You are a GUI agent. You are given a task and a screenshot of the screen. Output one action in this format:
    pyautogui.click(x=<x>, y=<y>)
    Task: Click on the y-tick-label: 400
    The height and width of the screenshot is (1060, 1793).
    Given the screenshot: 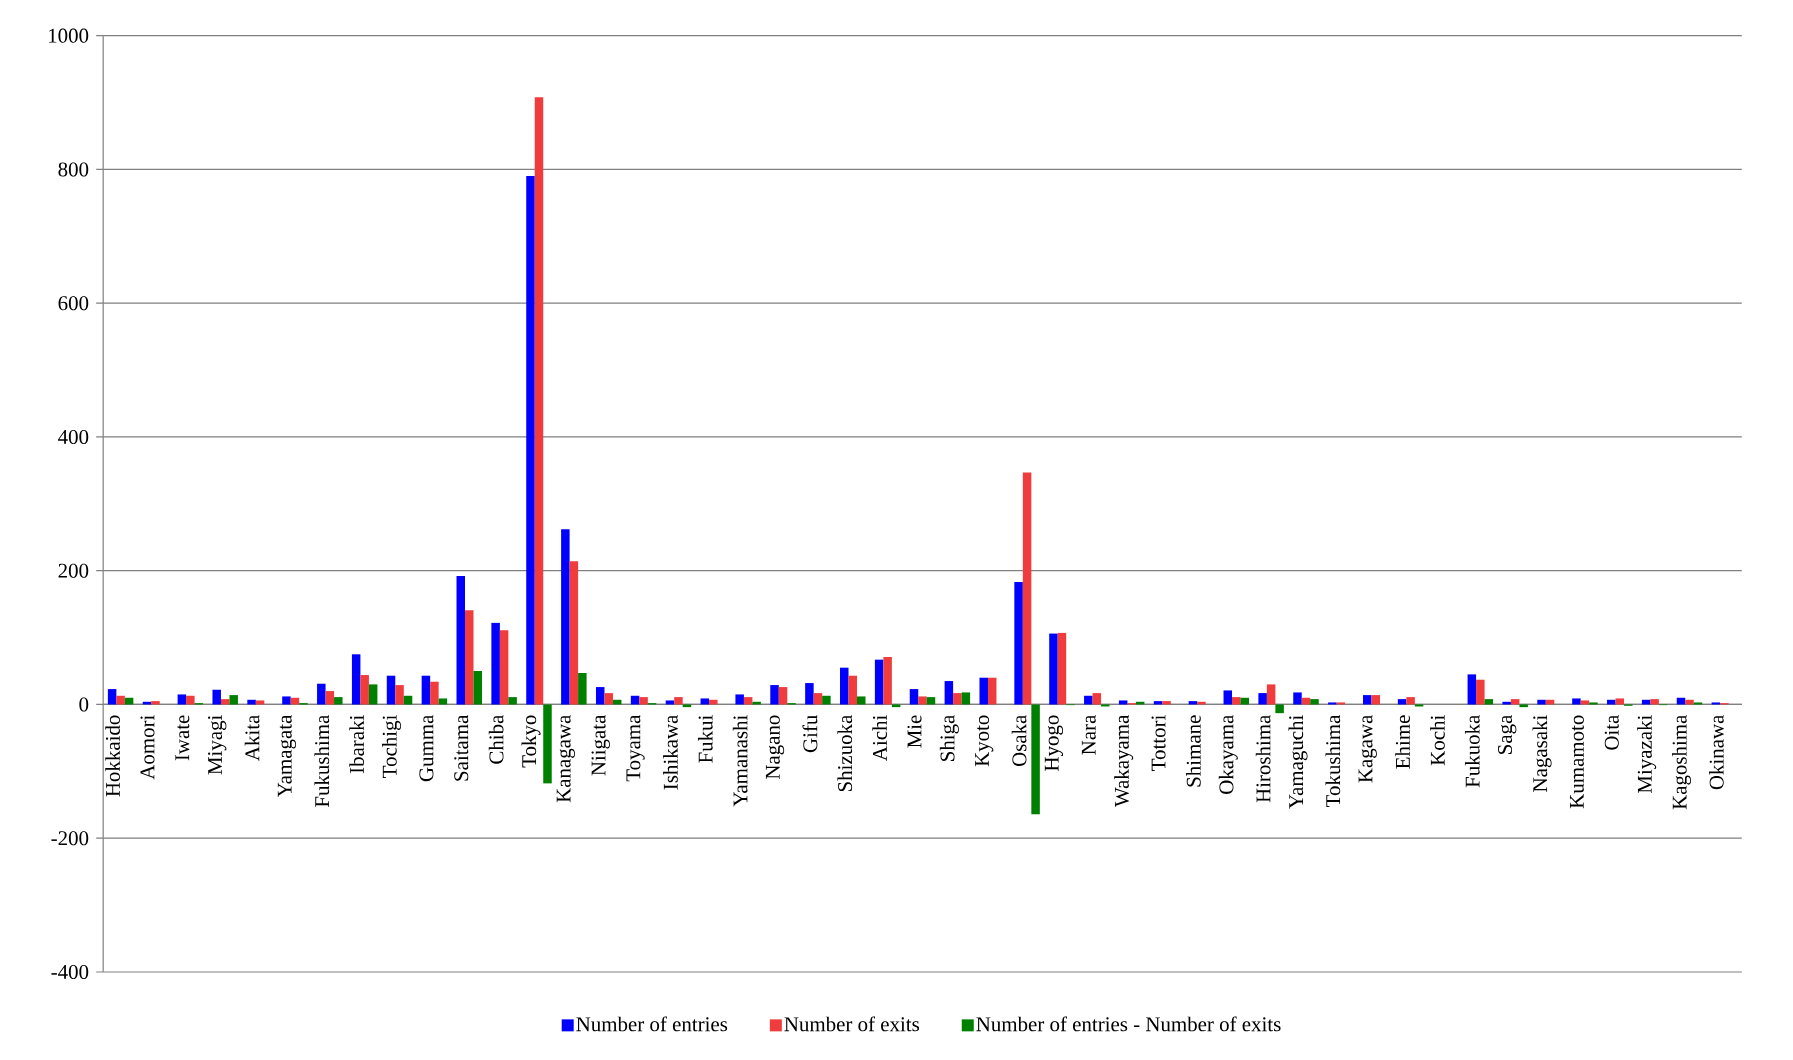 What is the action you would take?
    pyautogui.click(x=73, y=436)
    